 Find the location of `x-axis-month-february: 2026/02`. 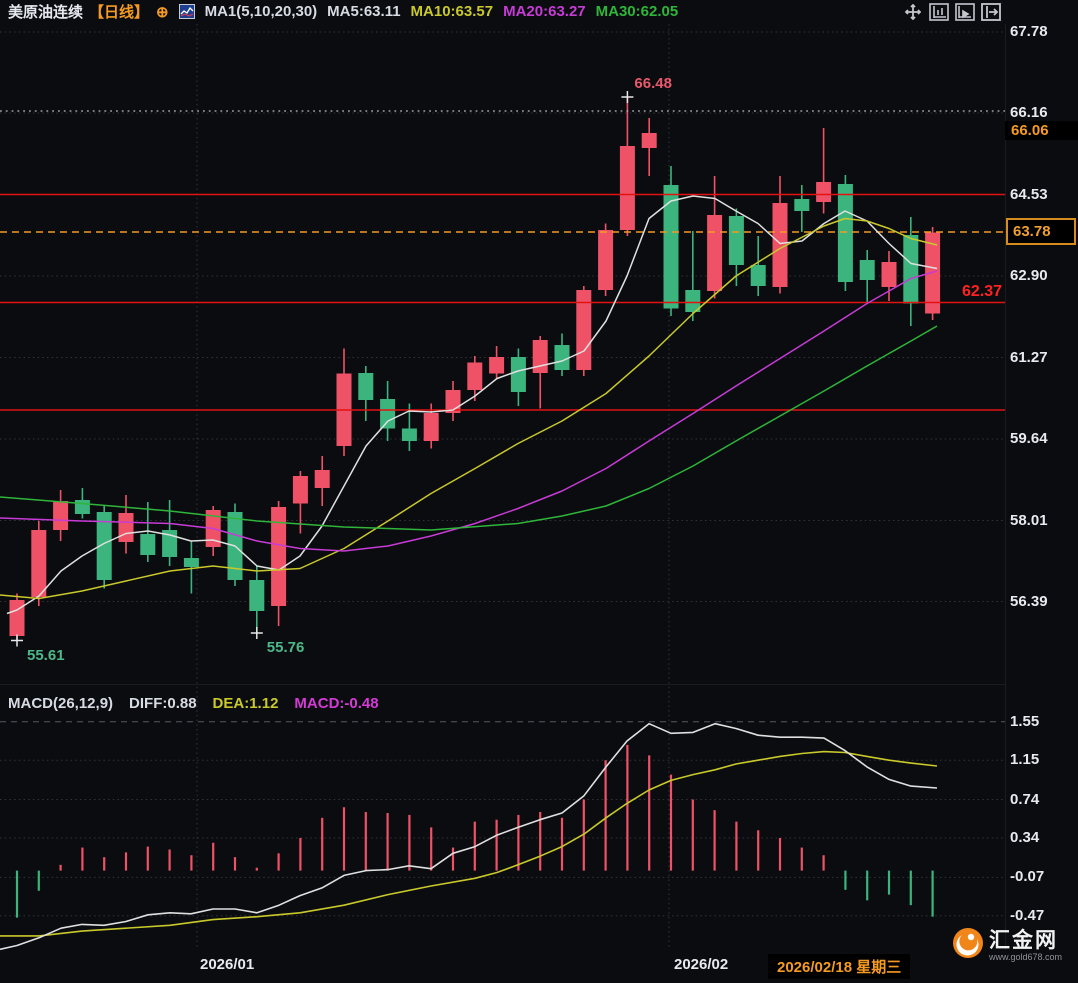

x-axis-month-february: 2026/02 is located at coordinates (701, 964).